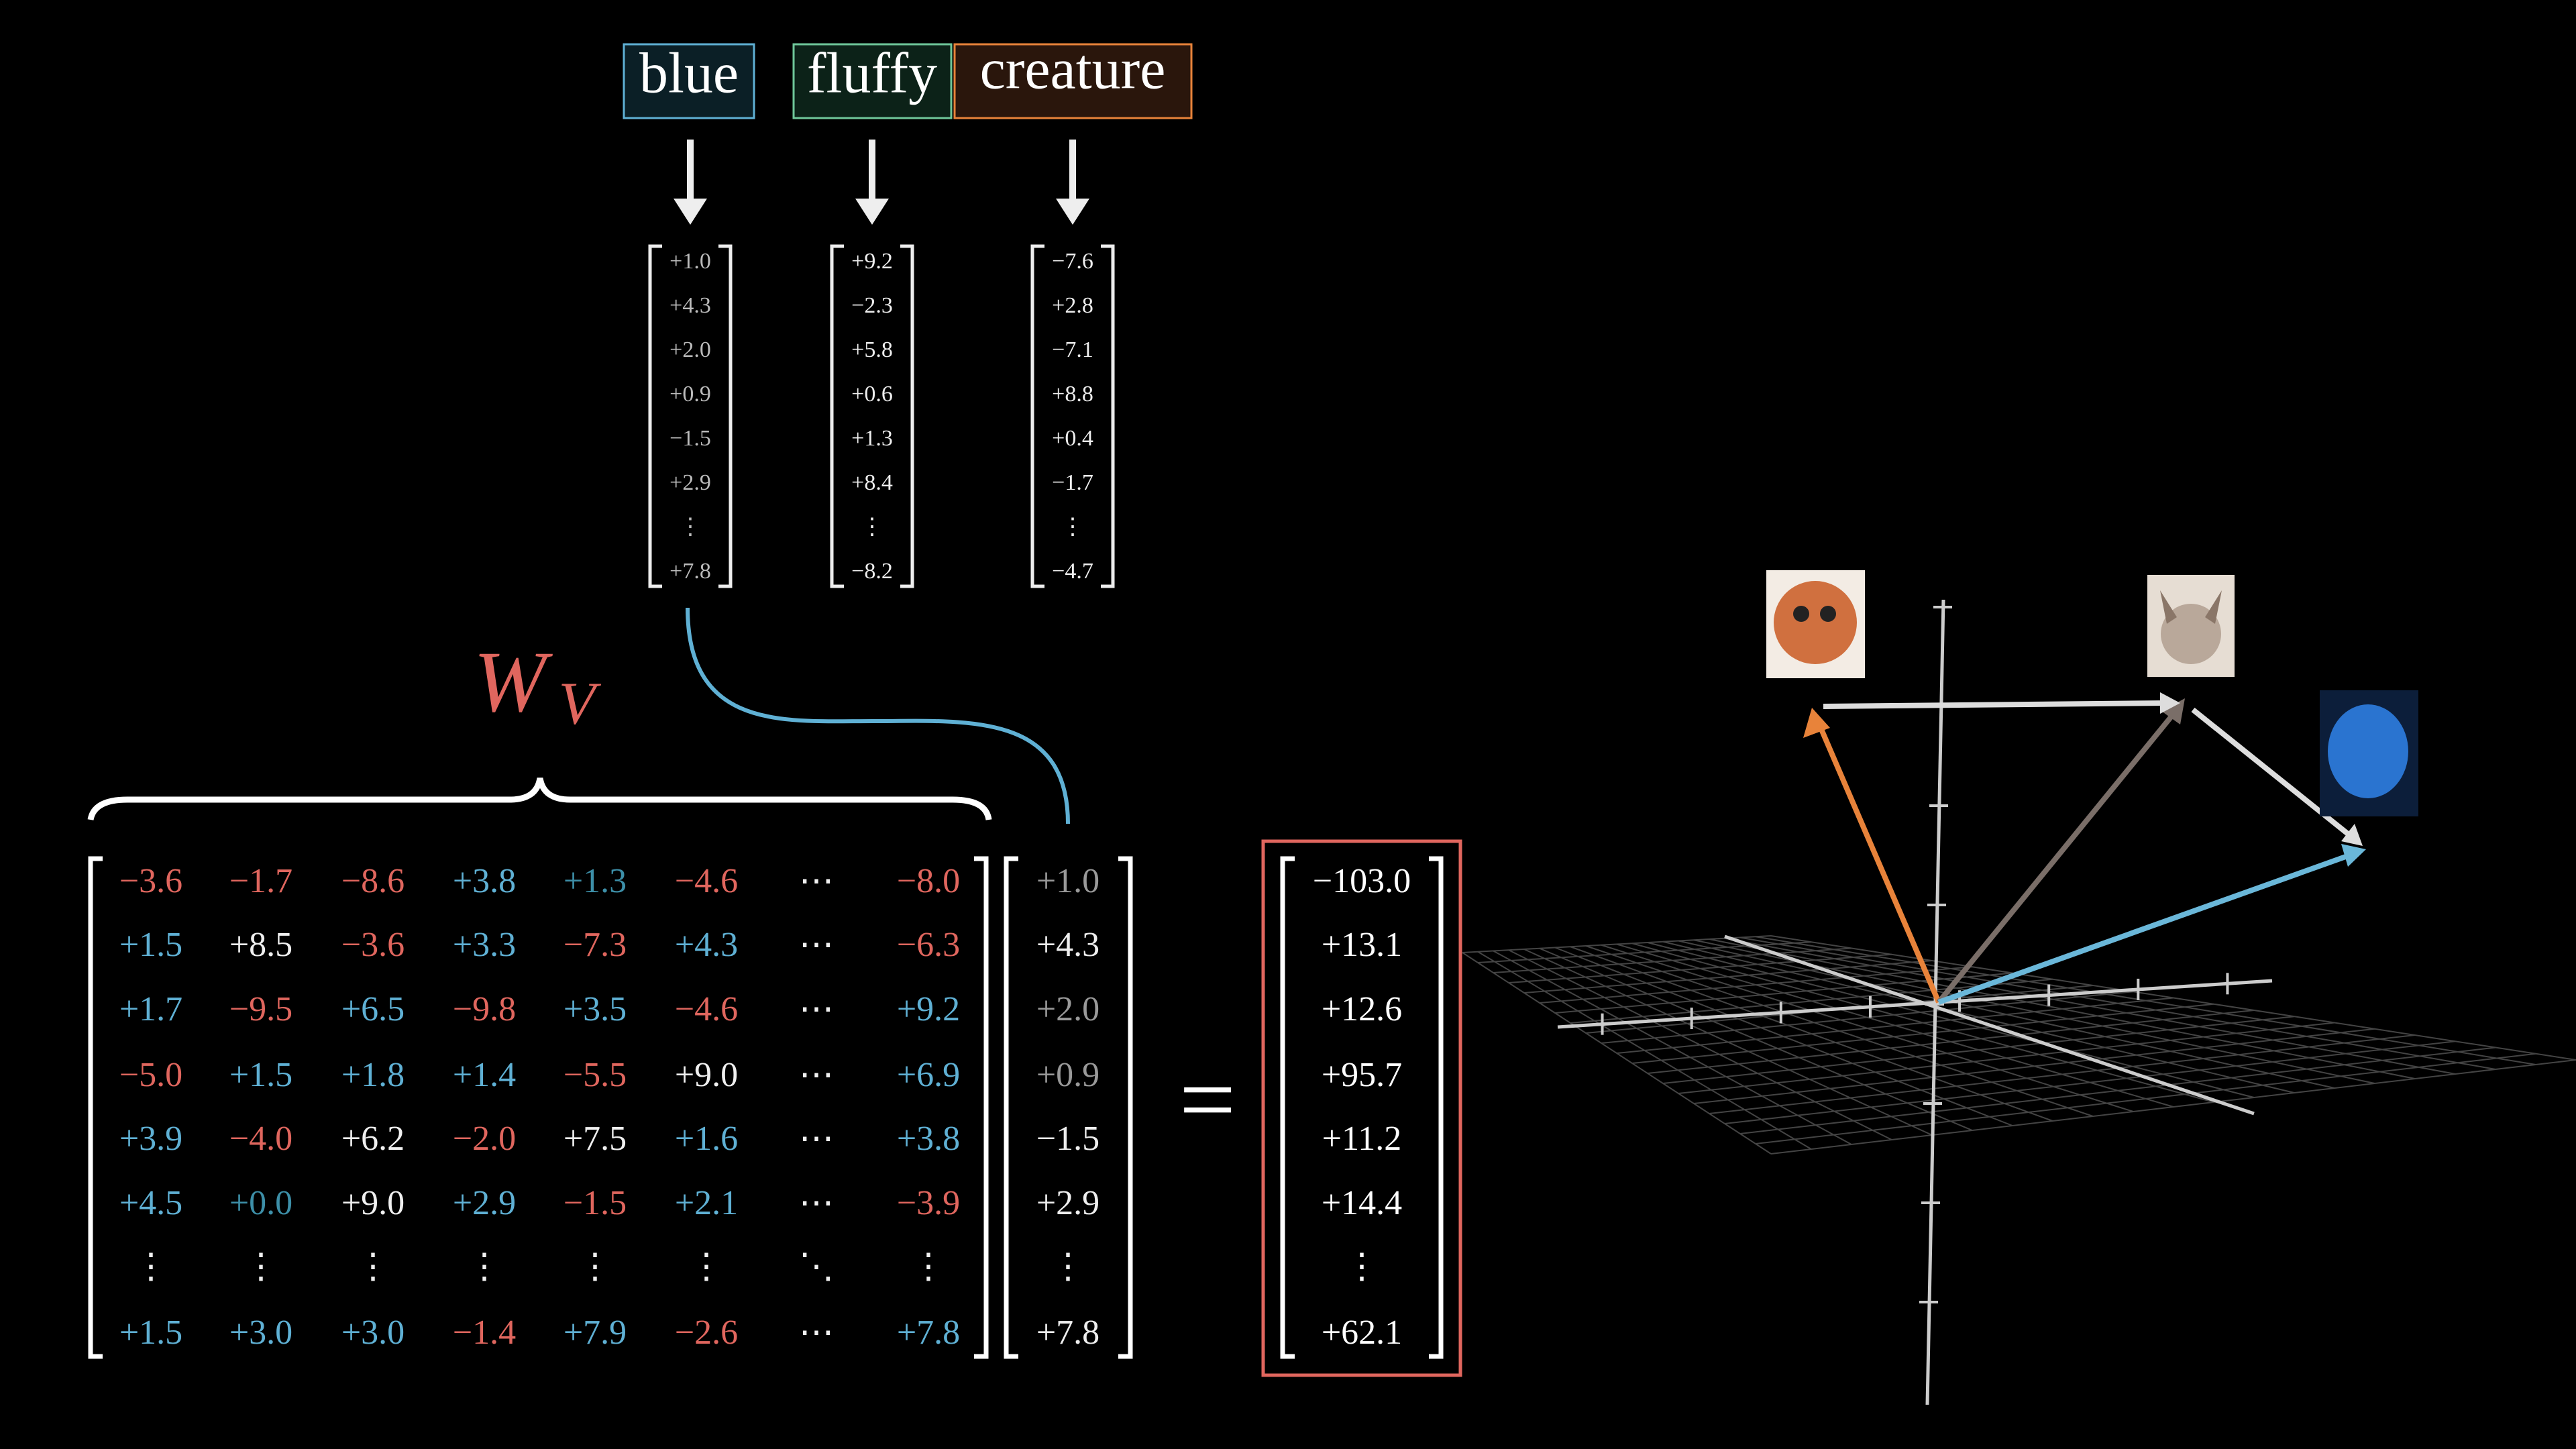 This screenshot has width=2576, height=1449. Describe the element at coordinates (1072, 438) in the screenshot. I see `embedding-entry: +0.4` at that location.